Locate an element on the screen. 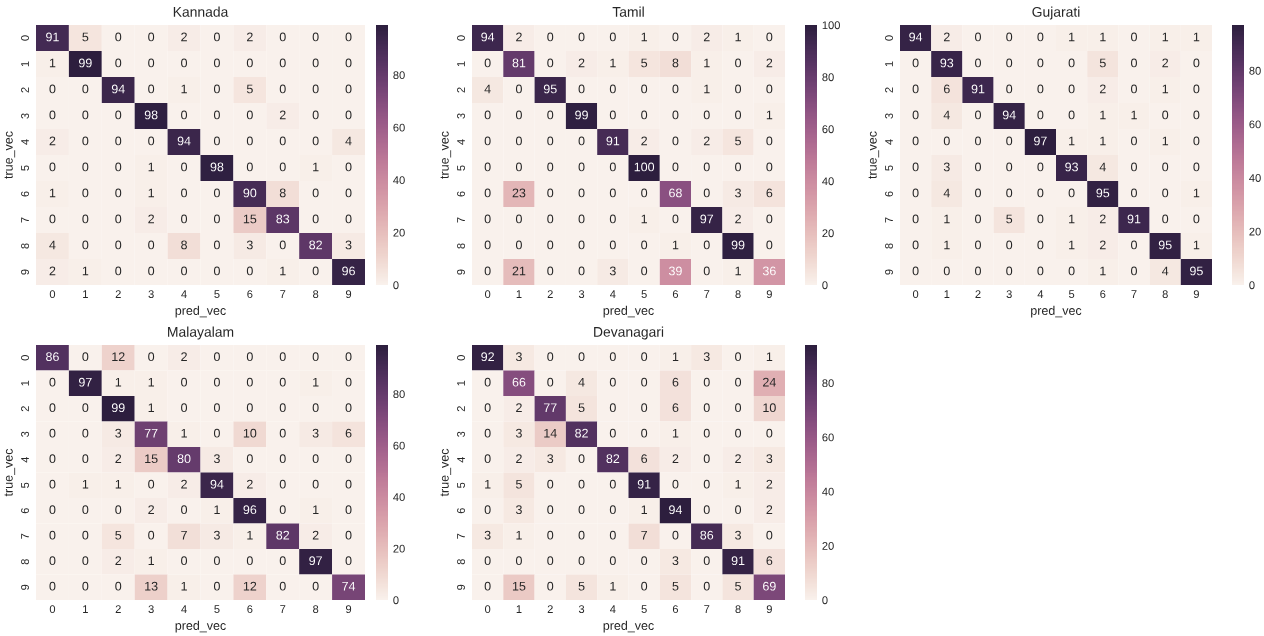  data-label: 100 is located at coordinates (644, 167).